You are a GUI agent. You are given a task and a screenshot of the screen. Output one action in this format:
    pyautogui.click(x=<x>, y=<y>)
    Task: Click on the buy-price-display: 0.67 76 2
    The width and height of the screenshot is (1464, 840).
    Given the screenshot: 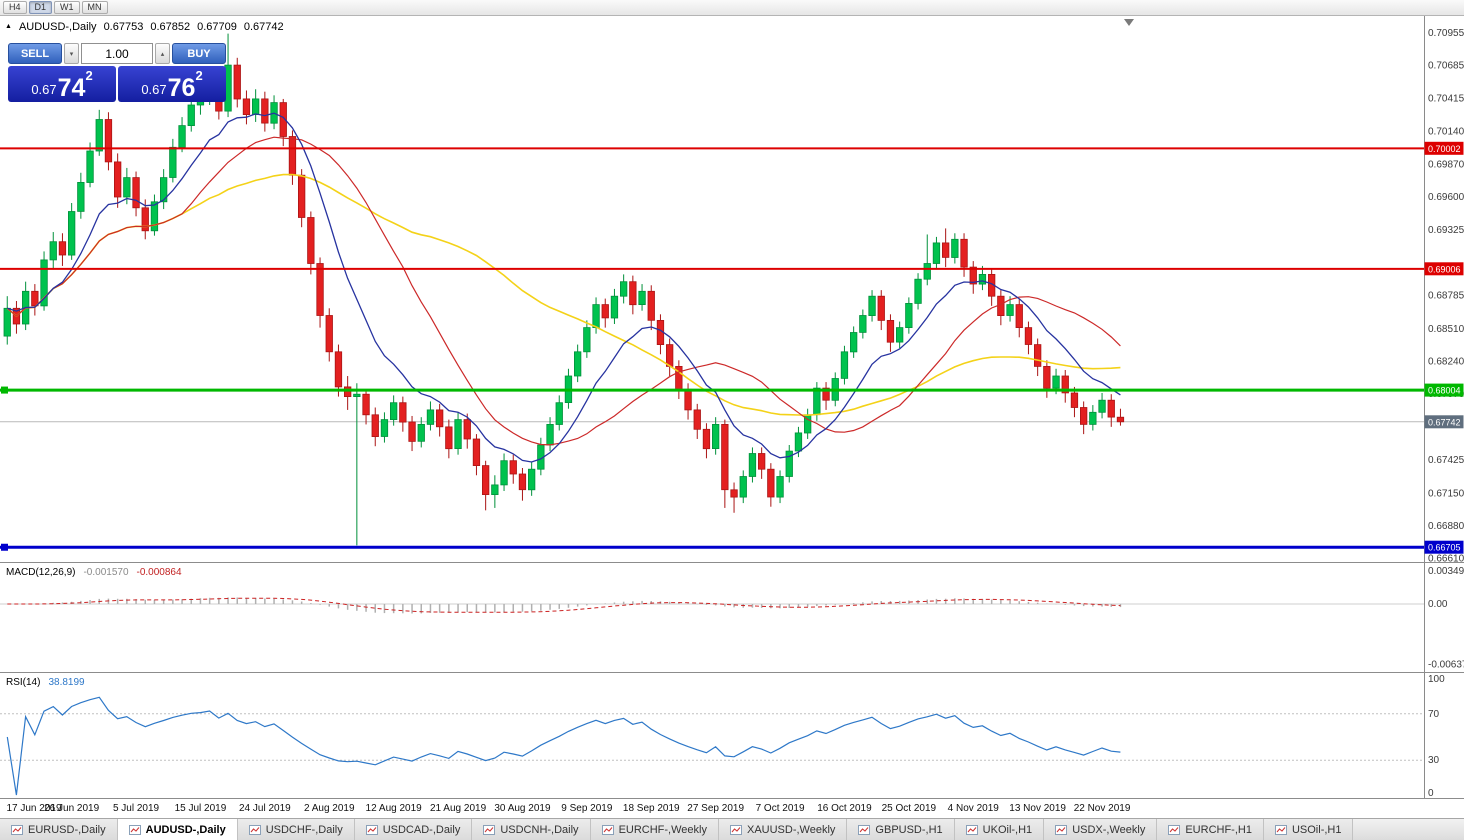 What is the action you would take?
    pyautogui.click(x=172, y=84)
    